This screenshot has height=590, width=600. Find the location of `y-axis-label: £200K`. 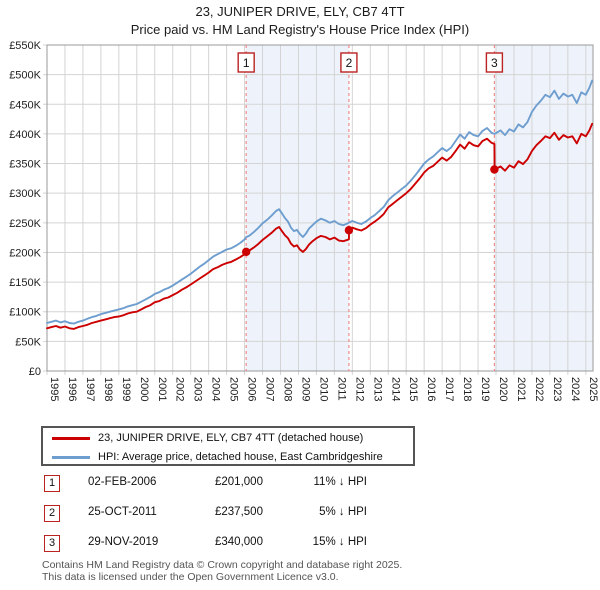

y-axis-label: £200K is located at coordinates (25, 253).